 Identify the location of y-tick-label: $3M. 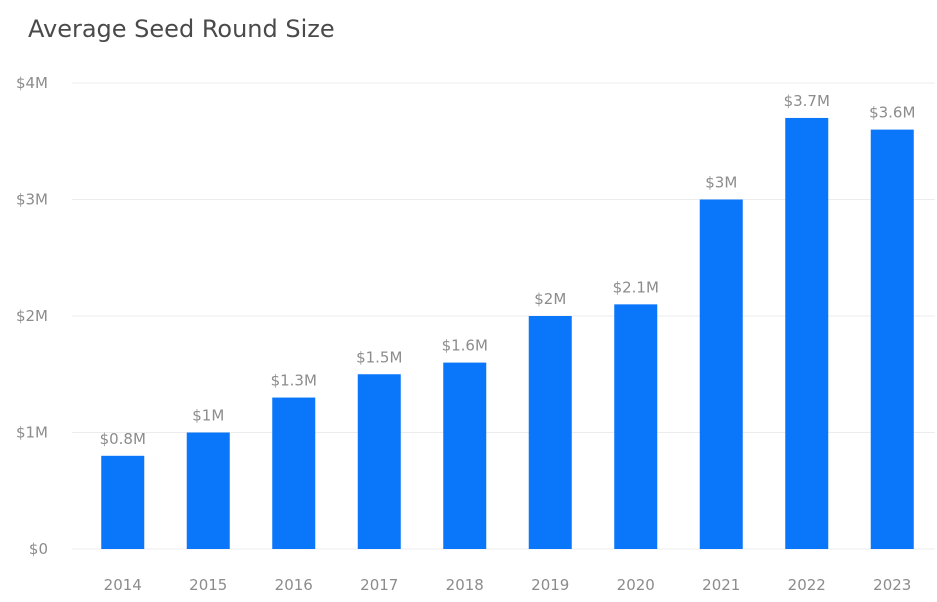
(32, 200).